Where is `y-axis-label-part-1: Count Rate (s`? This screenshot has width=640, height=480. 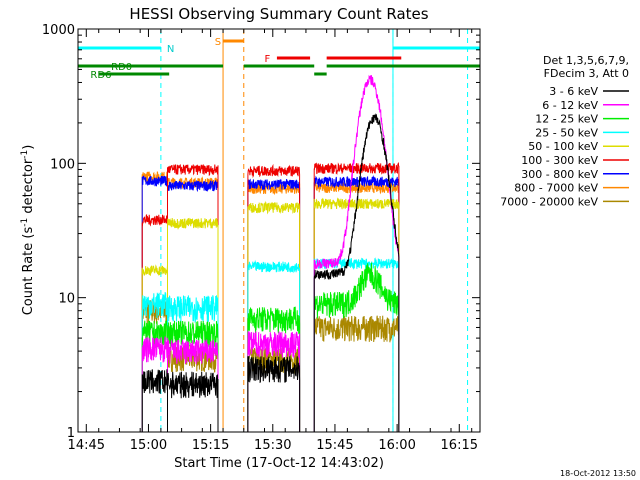 y-axis-label-part-1: Count Rate (s is located at coordinates (28, 271).